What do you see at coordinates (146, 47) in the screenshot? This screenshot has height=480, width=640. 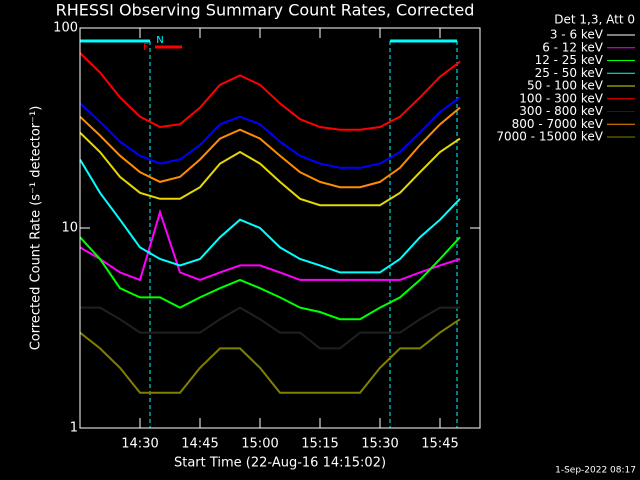 I see `annotation: F` at bounding box center [146, 47].